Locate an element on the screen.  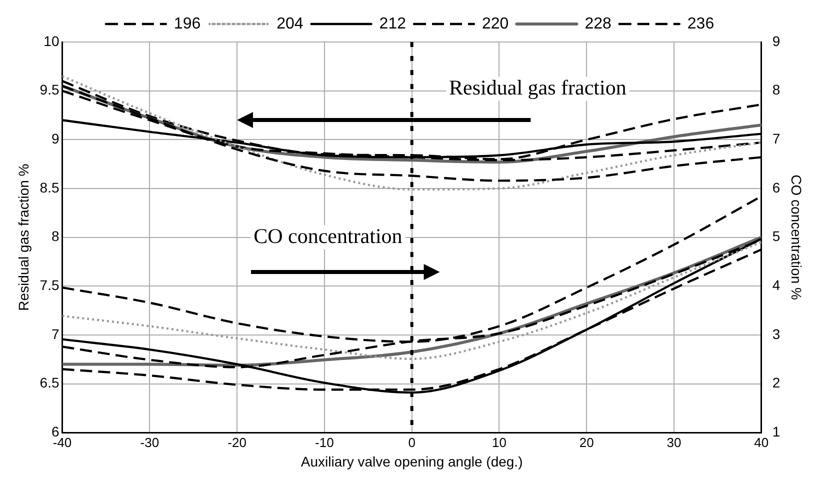
y-tick-label: 6 is located at coordinates (55, 431).